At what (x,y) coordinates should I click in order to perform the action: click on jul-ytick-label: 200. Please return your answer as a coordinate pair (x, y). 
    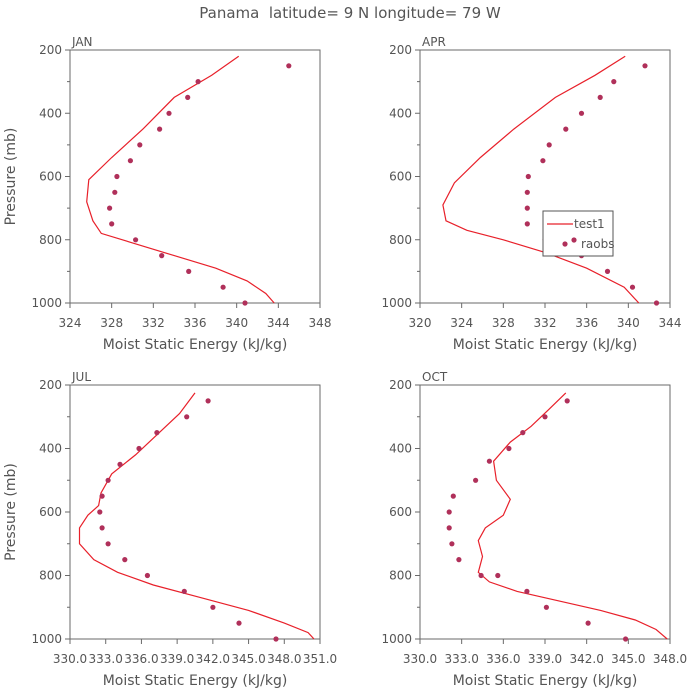
    Looking at the image, I should click on (50, 385).